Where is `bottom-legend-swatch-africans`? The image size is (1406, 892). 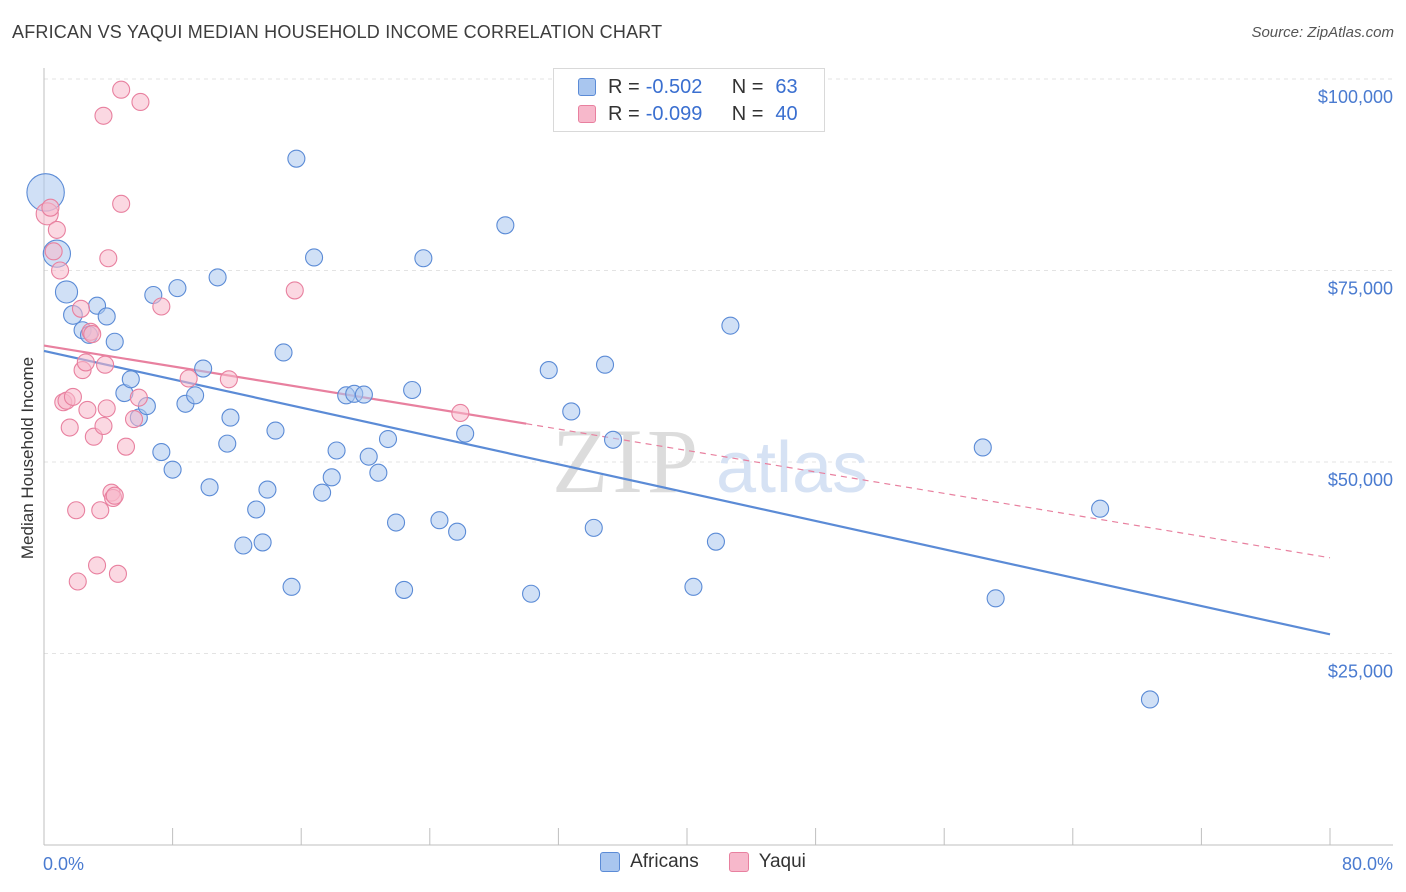
bottom-legend-swatch-africans is located at coordinates (610, 862).